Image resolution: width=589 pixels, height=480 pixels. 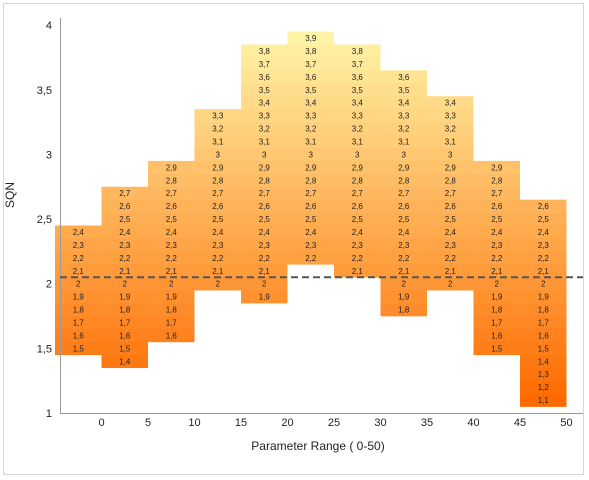 I want to click on cell-label: 1,1, so click(x=544, y=400).